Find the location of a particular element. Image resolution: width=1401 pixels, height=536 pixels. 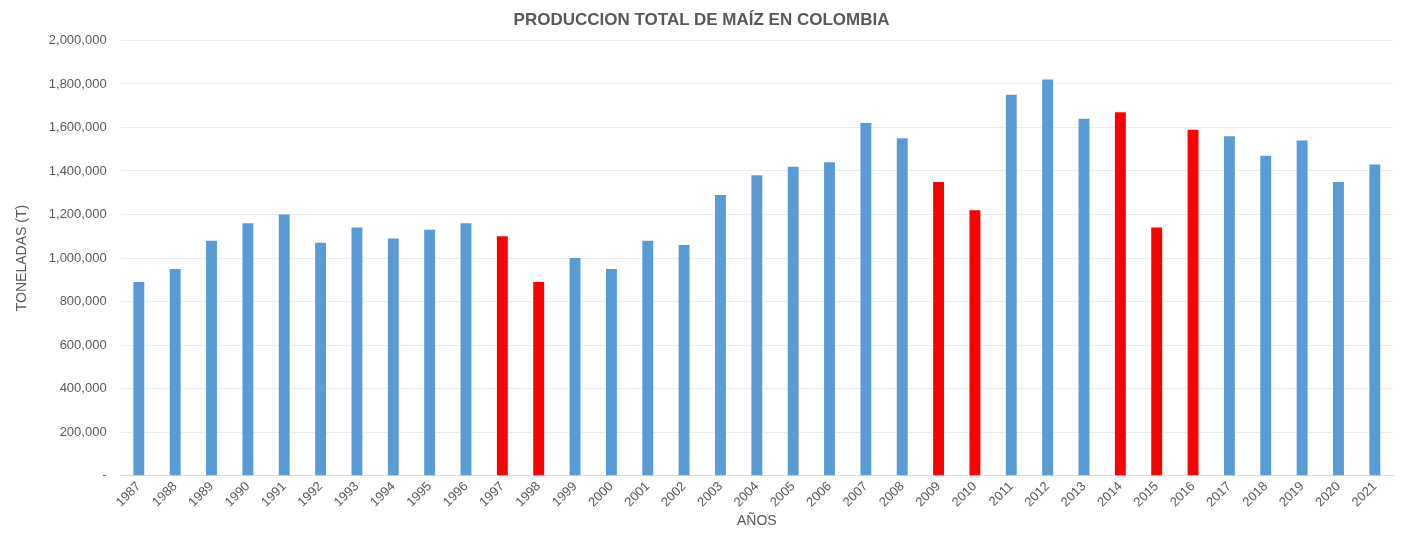

chart-title: PRODUCCION TOTAL DE MAÍZ EN COLOMBIA is located at coordinates (701, 19).